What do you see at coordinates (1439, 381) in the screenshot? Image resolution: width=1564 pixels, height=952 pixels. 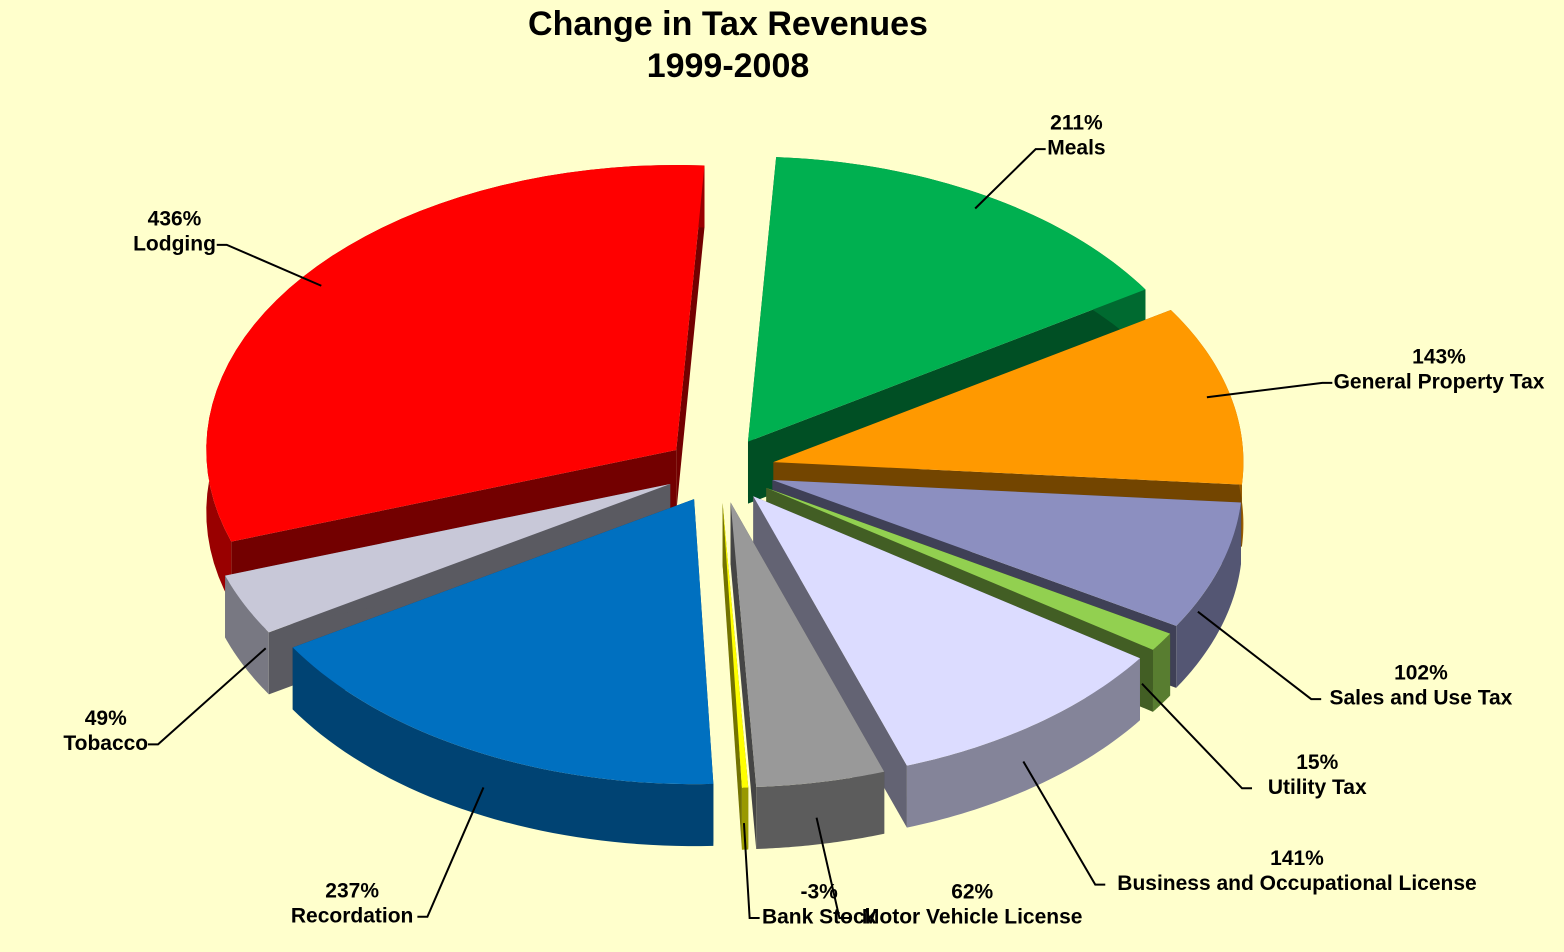 I see `category-label: General Property Tax` at bounding box center [1439, 381].